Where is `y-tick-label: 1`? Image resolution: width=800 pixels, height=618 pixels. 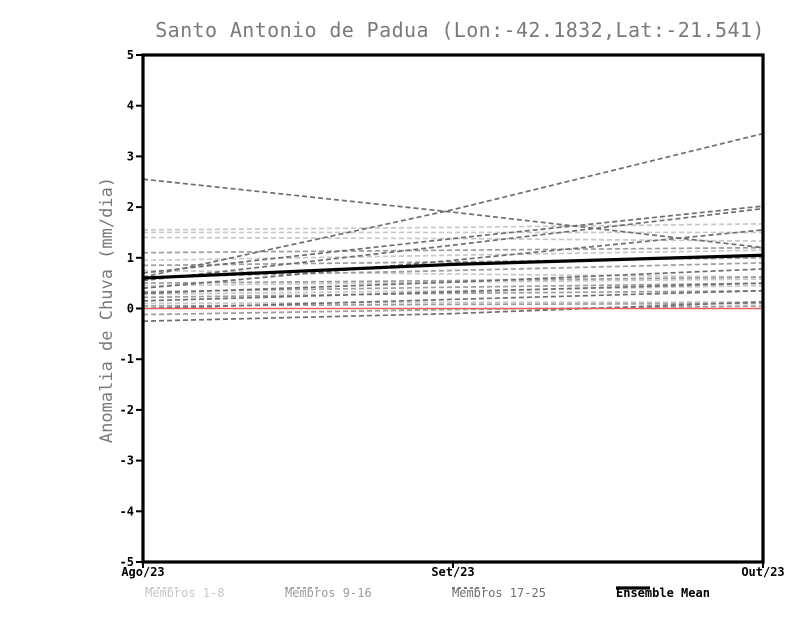 y-tick-label: 1 is located at coordinates (130, 258).